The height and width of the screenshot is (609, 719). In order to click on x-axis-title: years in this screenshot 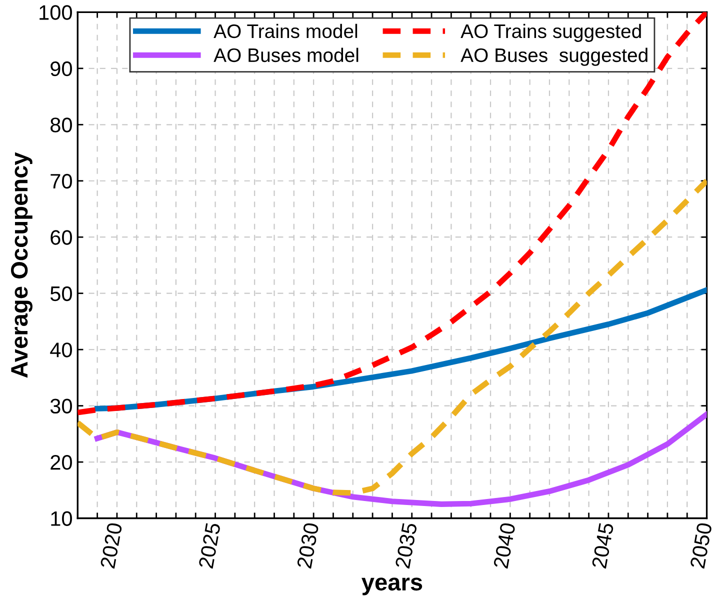, I will do `click(392, 587)`.